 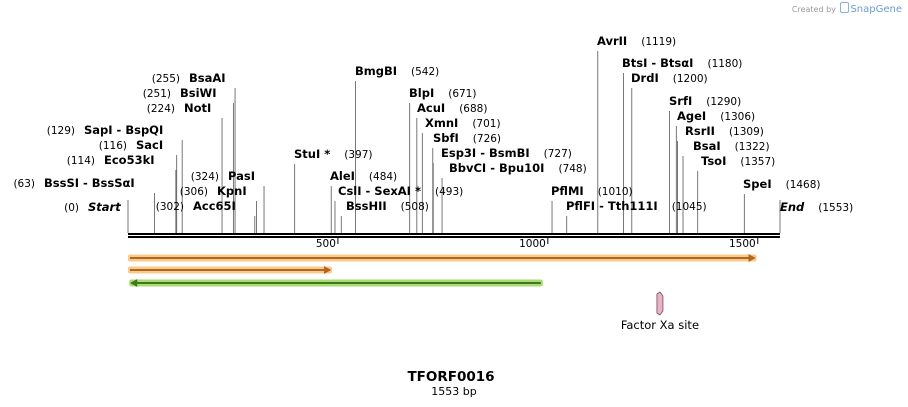 I want to click on backbone, so click(x=454, y=235).